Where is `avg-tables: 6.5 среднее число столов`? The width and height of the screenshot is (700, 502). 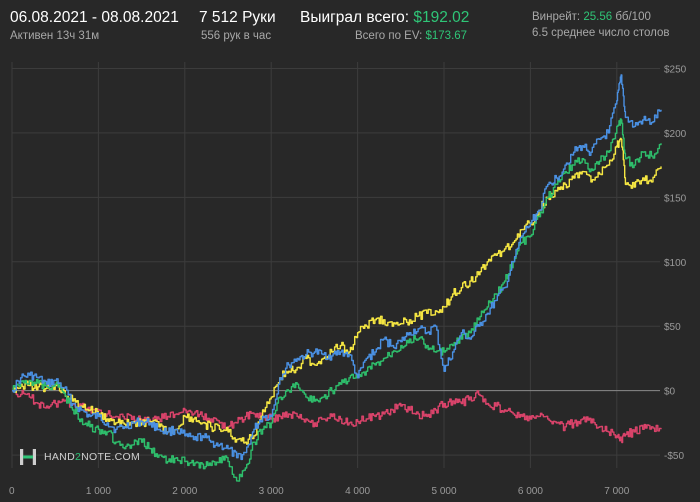 avg-tables: 6.5 среднее число столов is located at coordinates (601, 33).